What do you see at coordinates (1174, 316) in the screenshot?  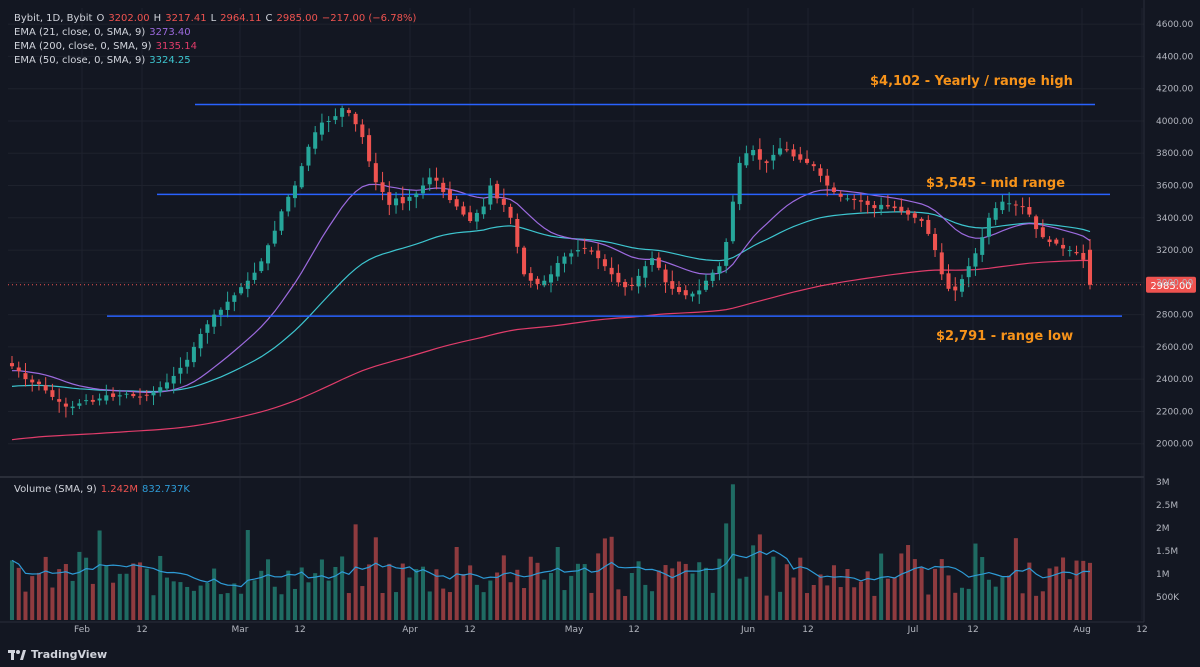 I see `price-tick-label: 2800.00` at bounding box center [1174, 316].